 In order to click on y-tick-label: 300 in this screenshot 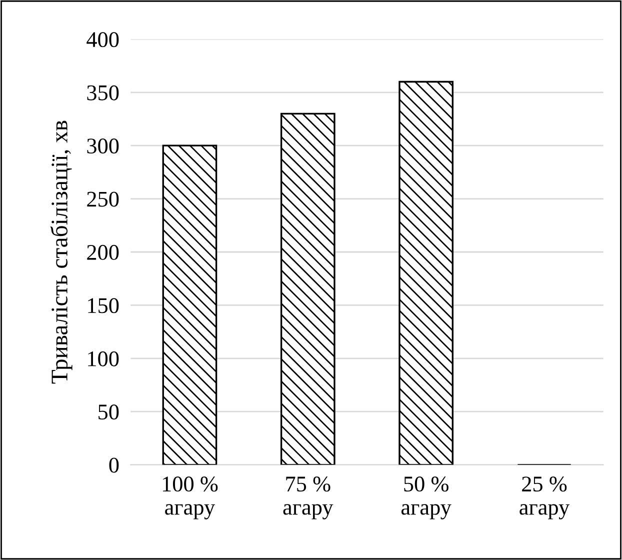, I will do `click(103, 146)`.